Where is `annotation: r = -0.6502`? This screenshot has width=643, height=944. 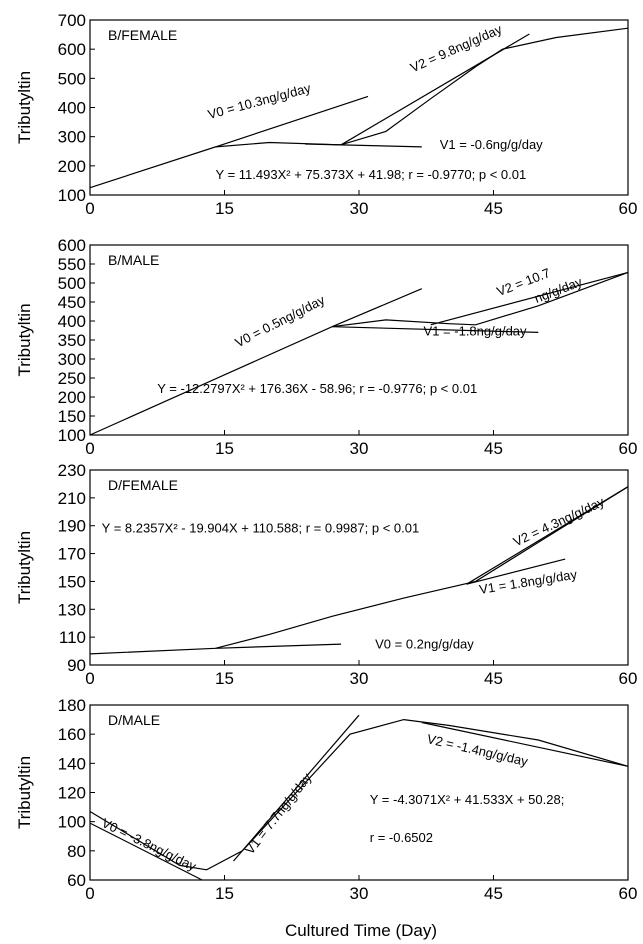
annotation: r = -0.6502 is located at coordinates (401, 837).